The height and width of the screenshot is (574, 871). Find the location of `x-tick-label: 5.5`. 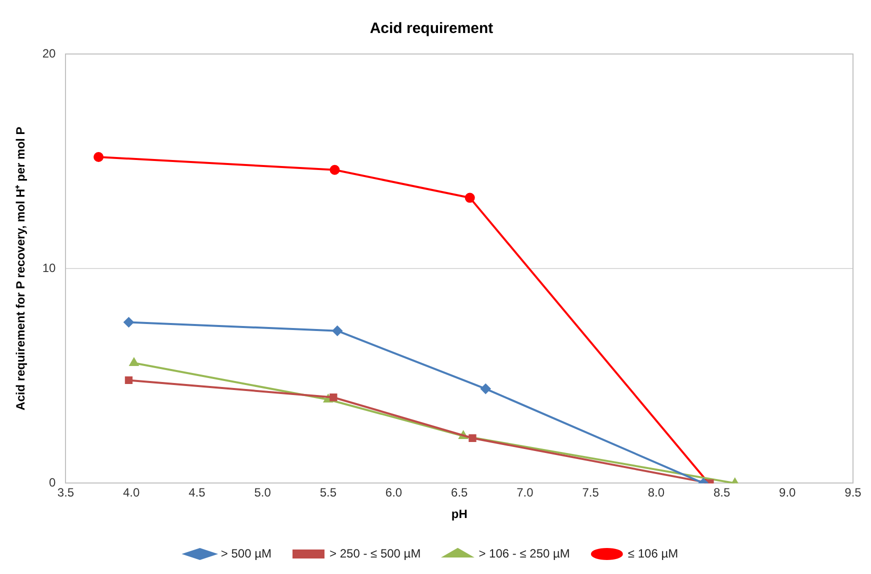

x-tick-label: 5.5 is located at coordinates (328, 493).